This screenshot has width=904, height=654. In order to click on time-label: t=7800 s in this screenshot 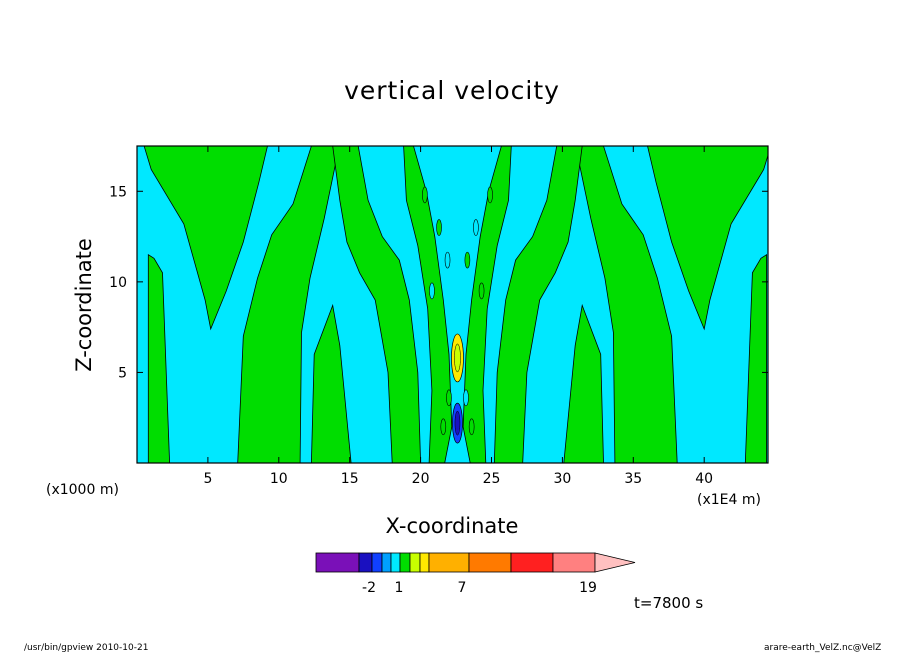, I will do `click(669, 603)`.